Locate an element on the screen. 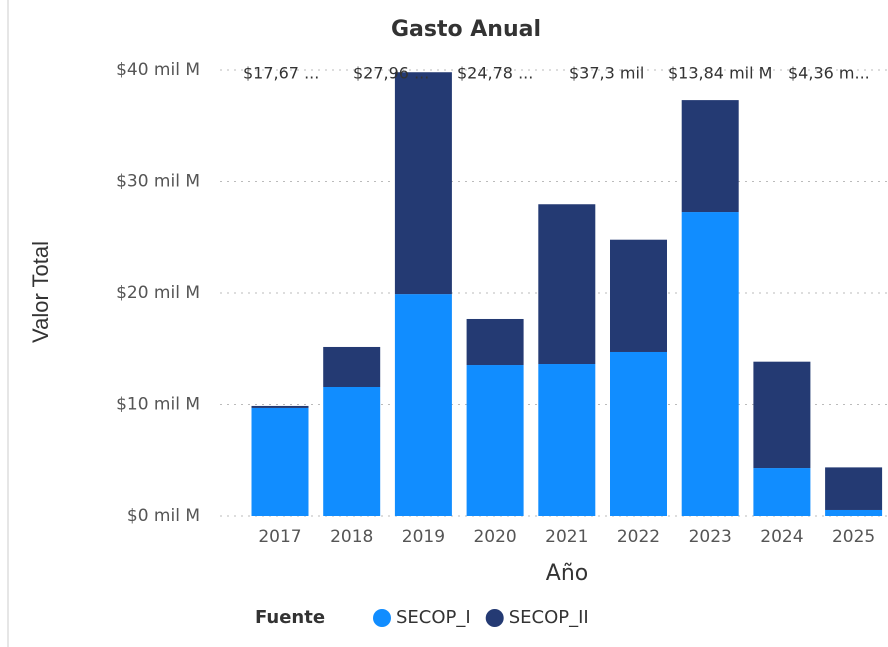 The image size is (888, 647). y-axis-label: Valor Total is located at coordinates (40, 292).